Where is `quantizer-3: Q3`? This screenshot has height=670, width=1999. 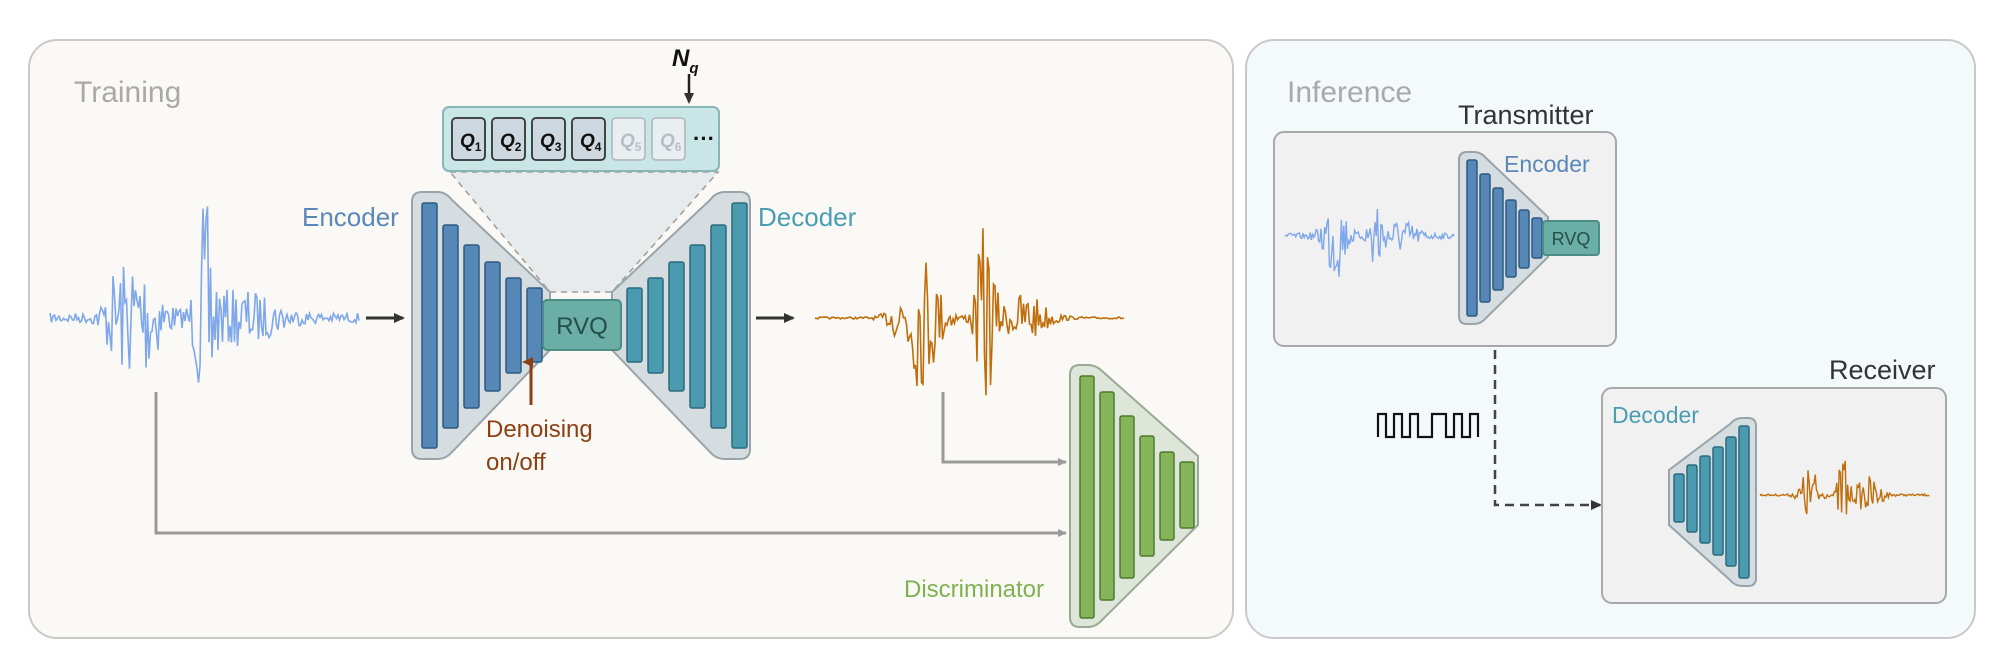
quantizer-3: Q3 is located at coordinates (548, 139).